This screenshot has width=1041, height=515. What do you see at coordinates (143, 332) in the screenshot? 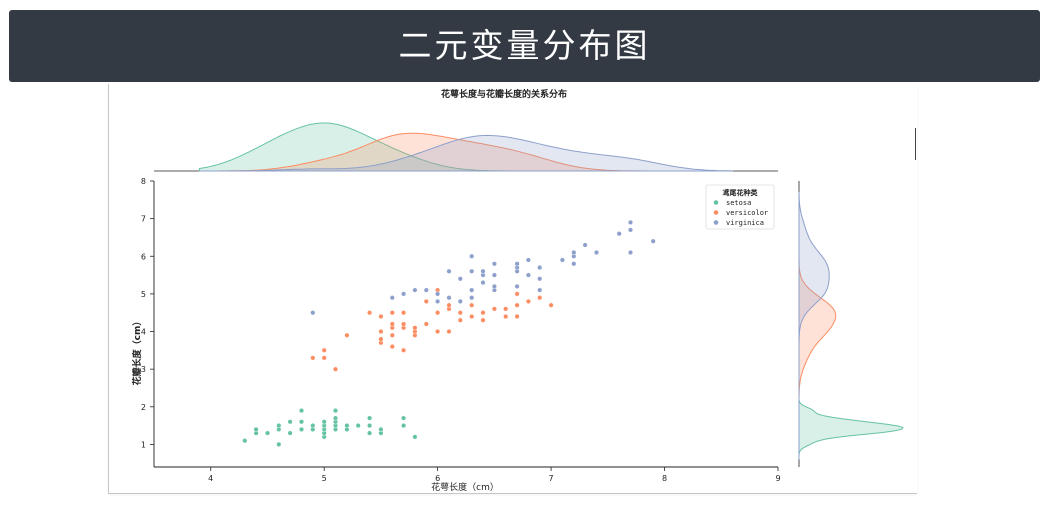
I see `y-tick-label: 4` at bounding box center [143, 332].